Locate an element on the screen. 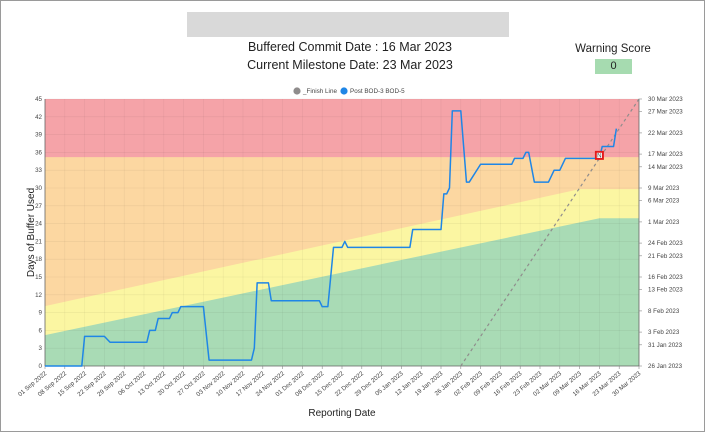  y-axis-title: Days of Buffer Used is located at coordinates (31, 232).